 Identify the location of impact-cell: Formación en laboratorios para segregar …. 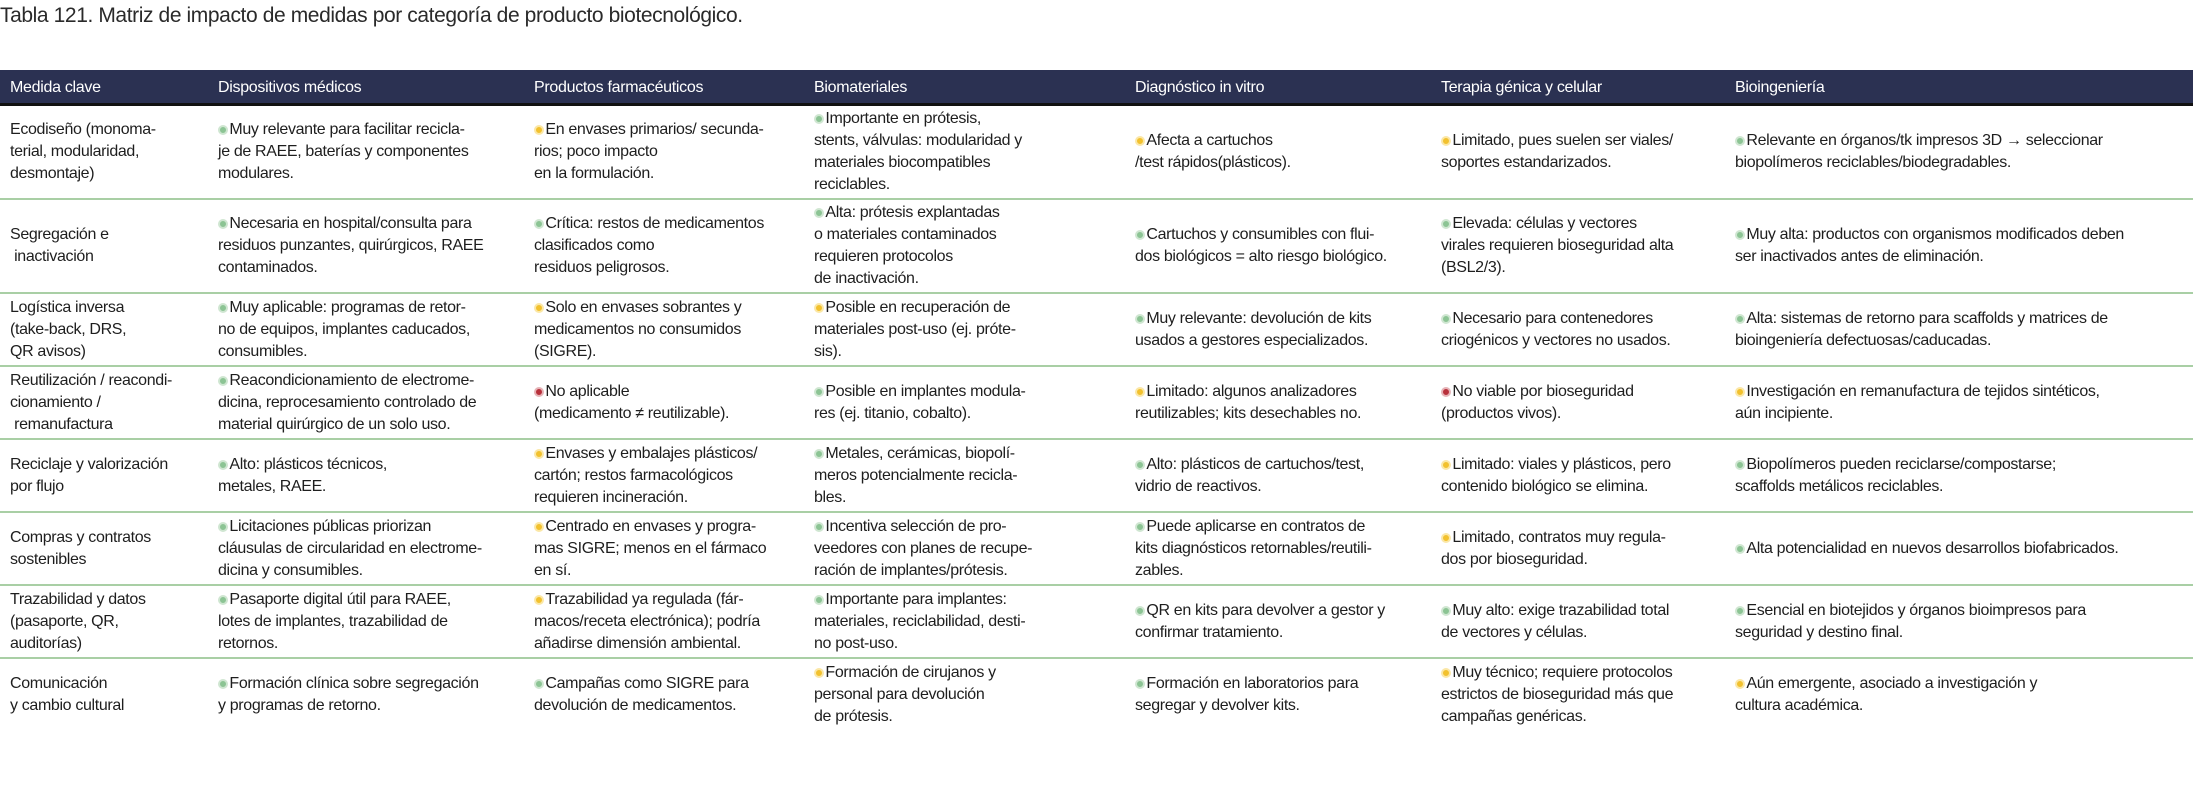
(1247, 695).